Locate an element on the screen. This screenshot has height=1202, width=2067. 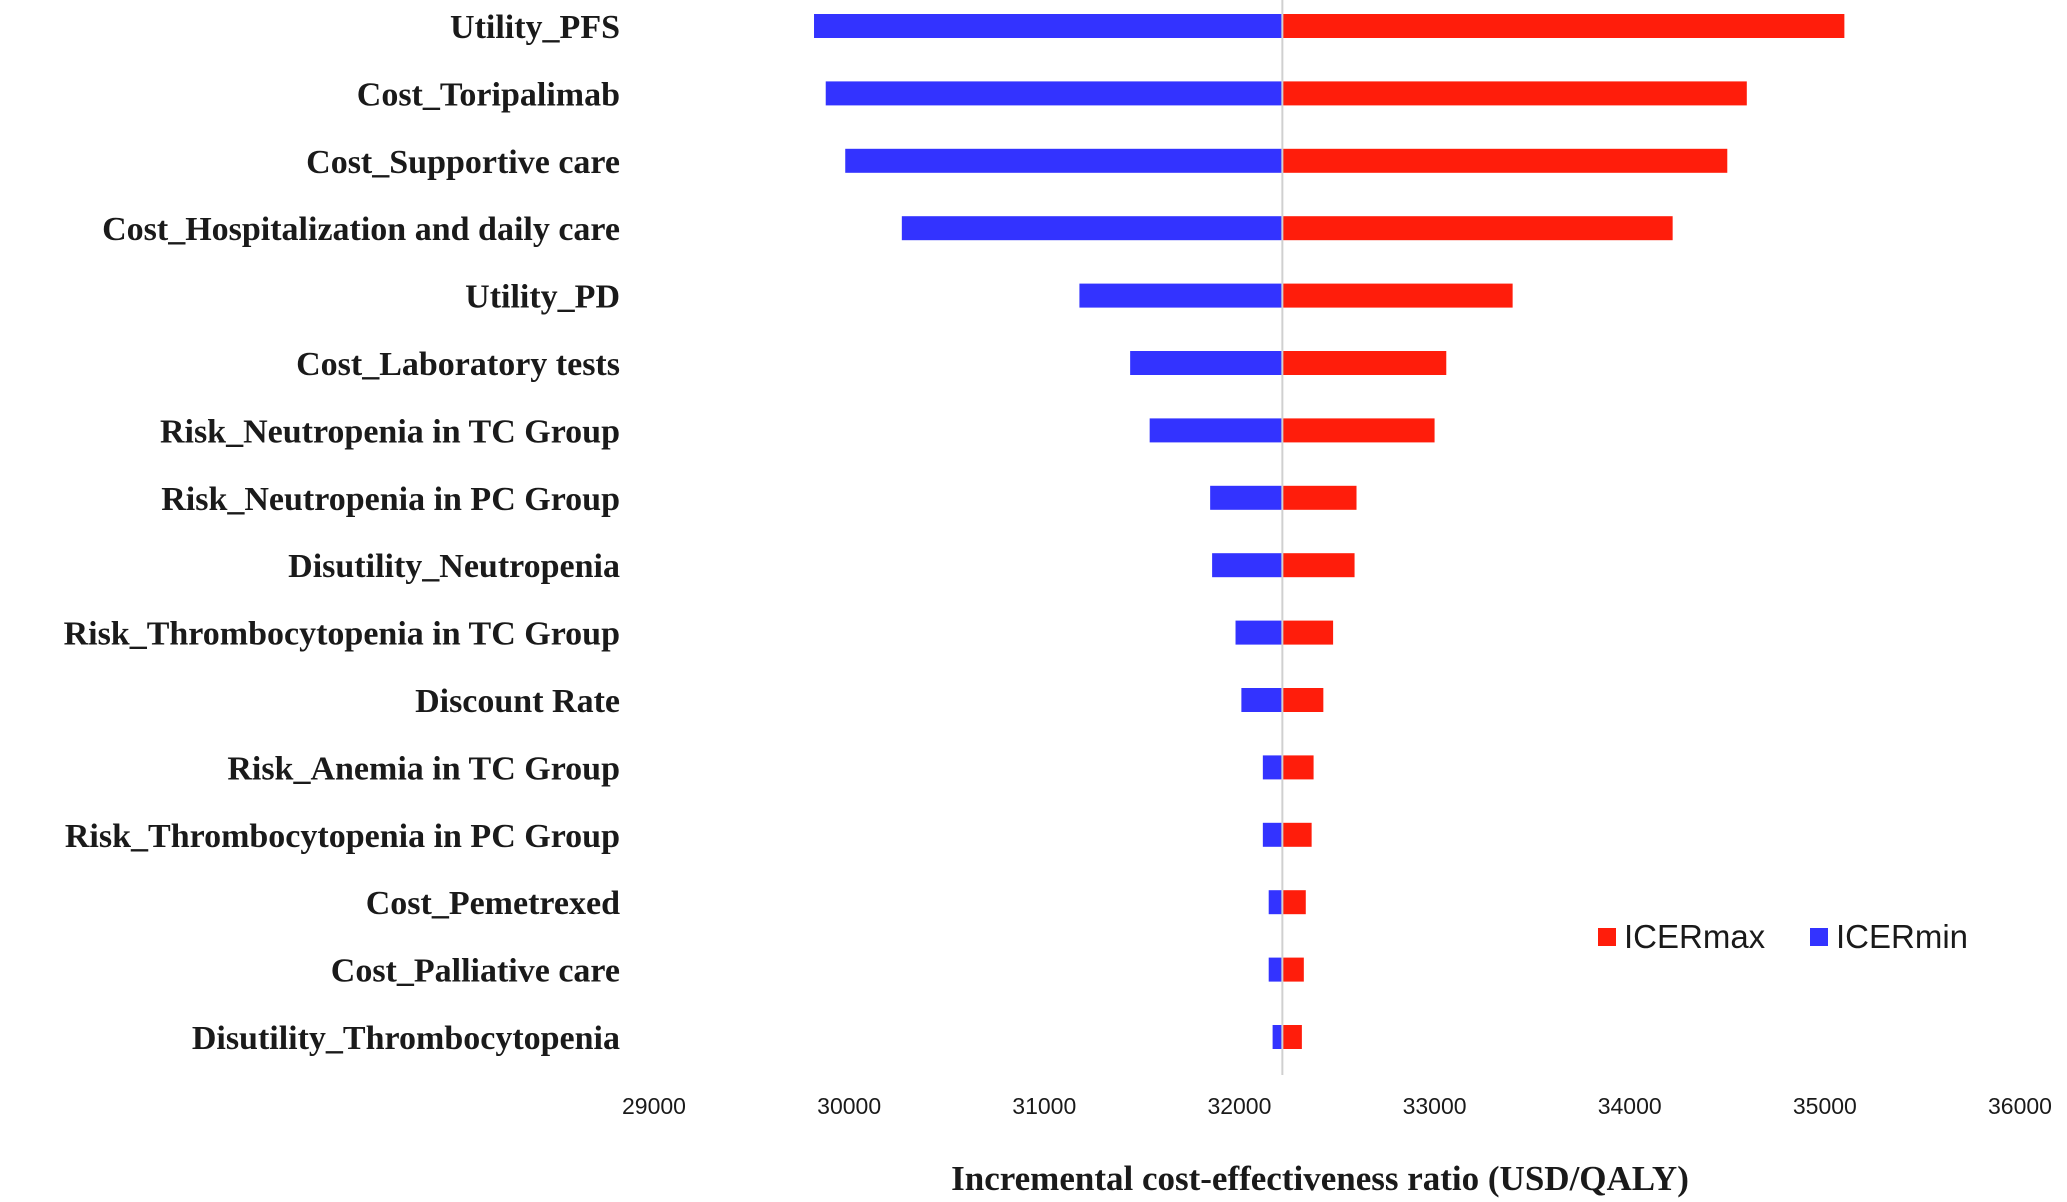
category-label: Disutility_Neutropenia is located at coordinates (454, 566).